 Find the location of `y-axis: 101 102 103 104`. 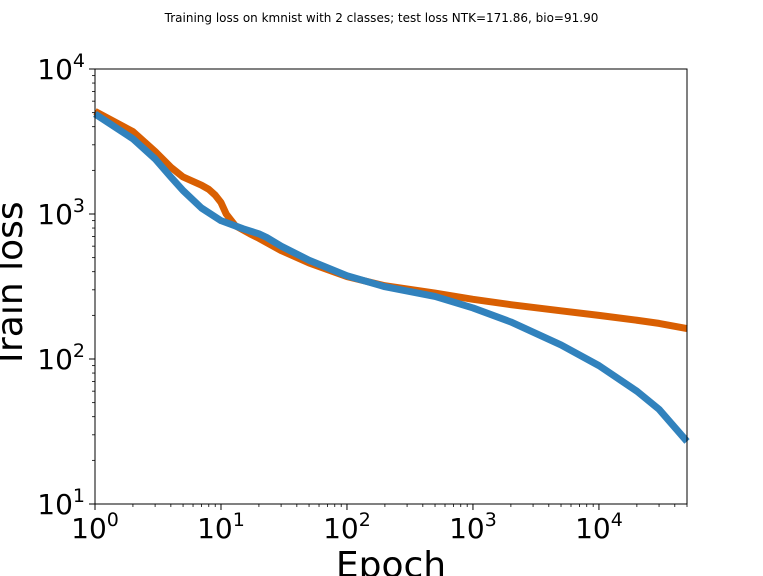

y-axis: 101 102 103 104 is located at coordinates (66, 285).